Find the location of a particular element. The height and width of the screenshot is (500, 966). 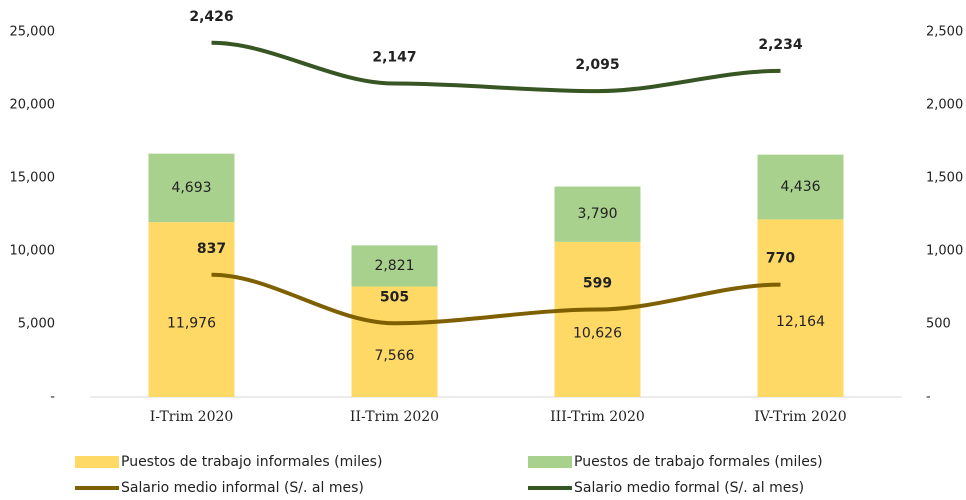

y-tick-label: - is located at coordinates (52, 397).